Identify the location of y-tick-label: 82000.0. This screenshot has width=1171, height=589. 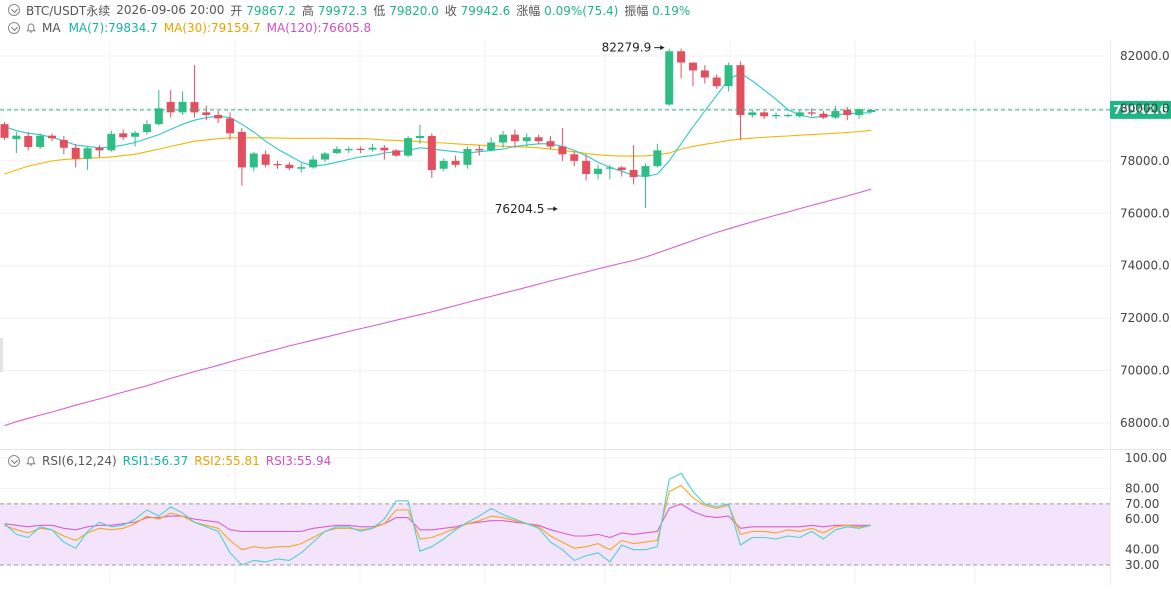
(1145, 56).